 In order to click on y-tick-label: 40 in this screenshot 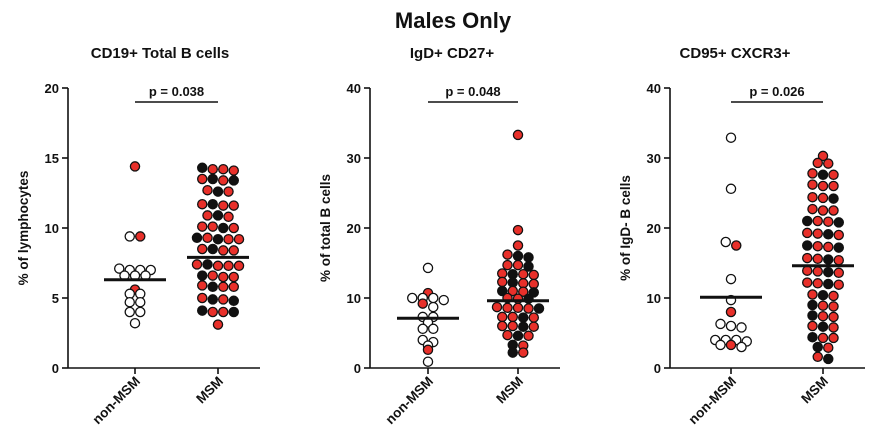, I will do `click(654, 88)`.